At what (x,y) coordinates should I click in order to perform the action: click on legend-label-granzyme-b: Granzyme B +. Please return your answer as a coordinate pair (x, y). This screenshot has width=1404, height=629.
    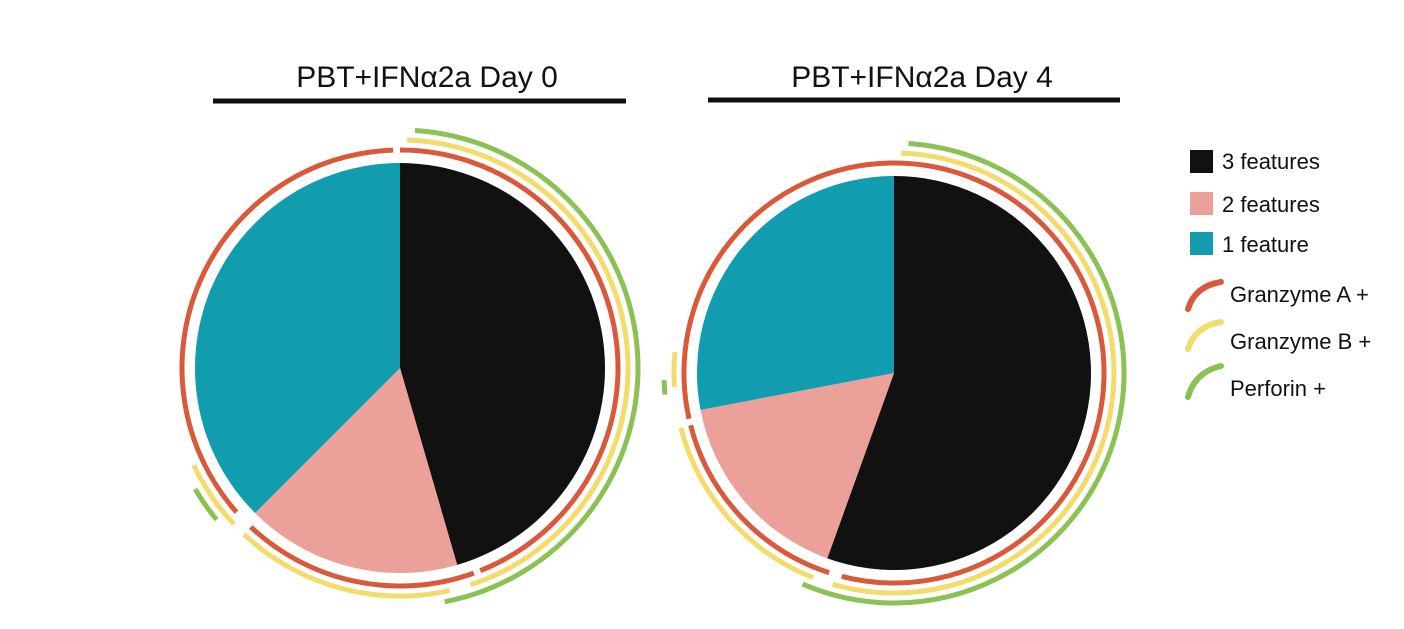
    Looking at the image, I should click on (1300, 341).